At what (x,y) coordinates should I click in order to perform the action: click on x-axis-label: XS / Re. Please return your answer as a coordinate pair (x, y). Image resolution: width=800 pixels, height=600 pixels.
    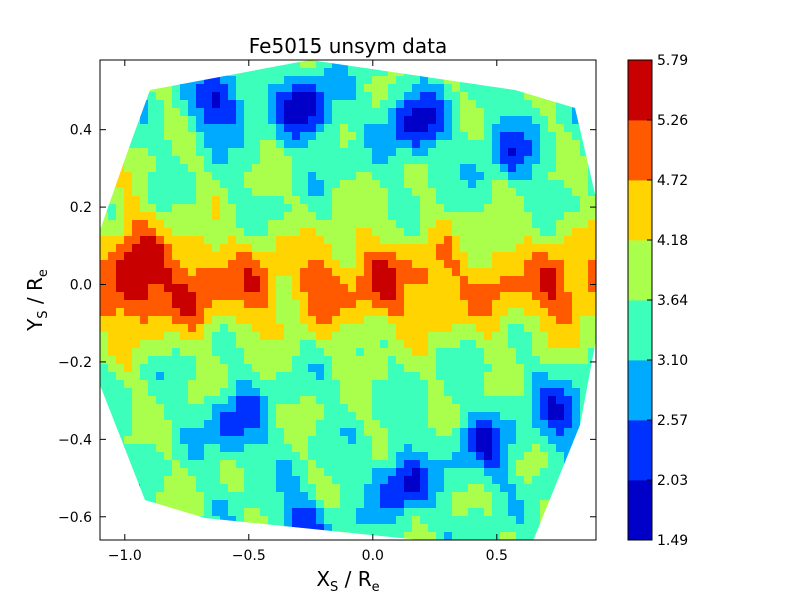
    Looking at the image, I should click on (347, 581).